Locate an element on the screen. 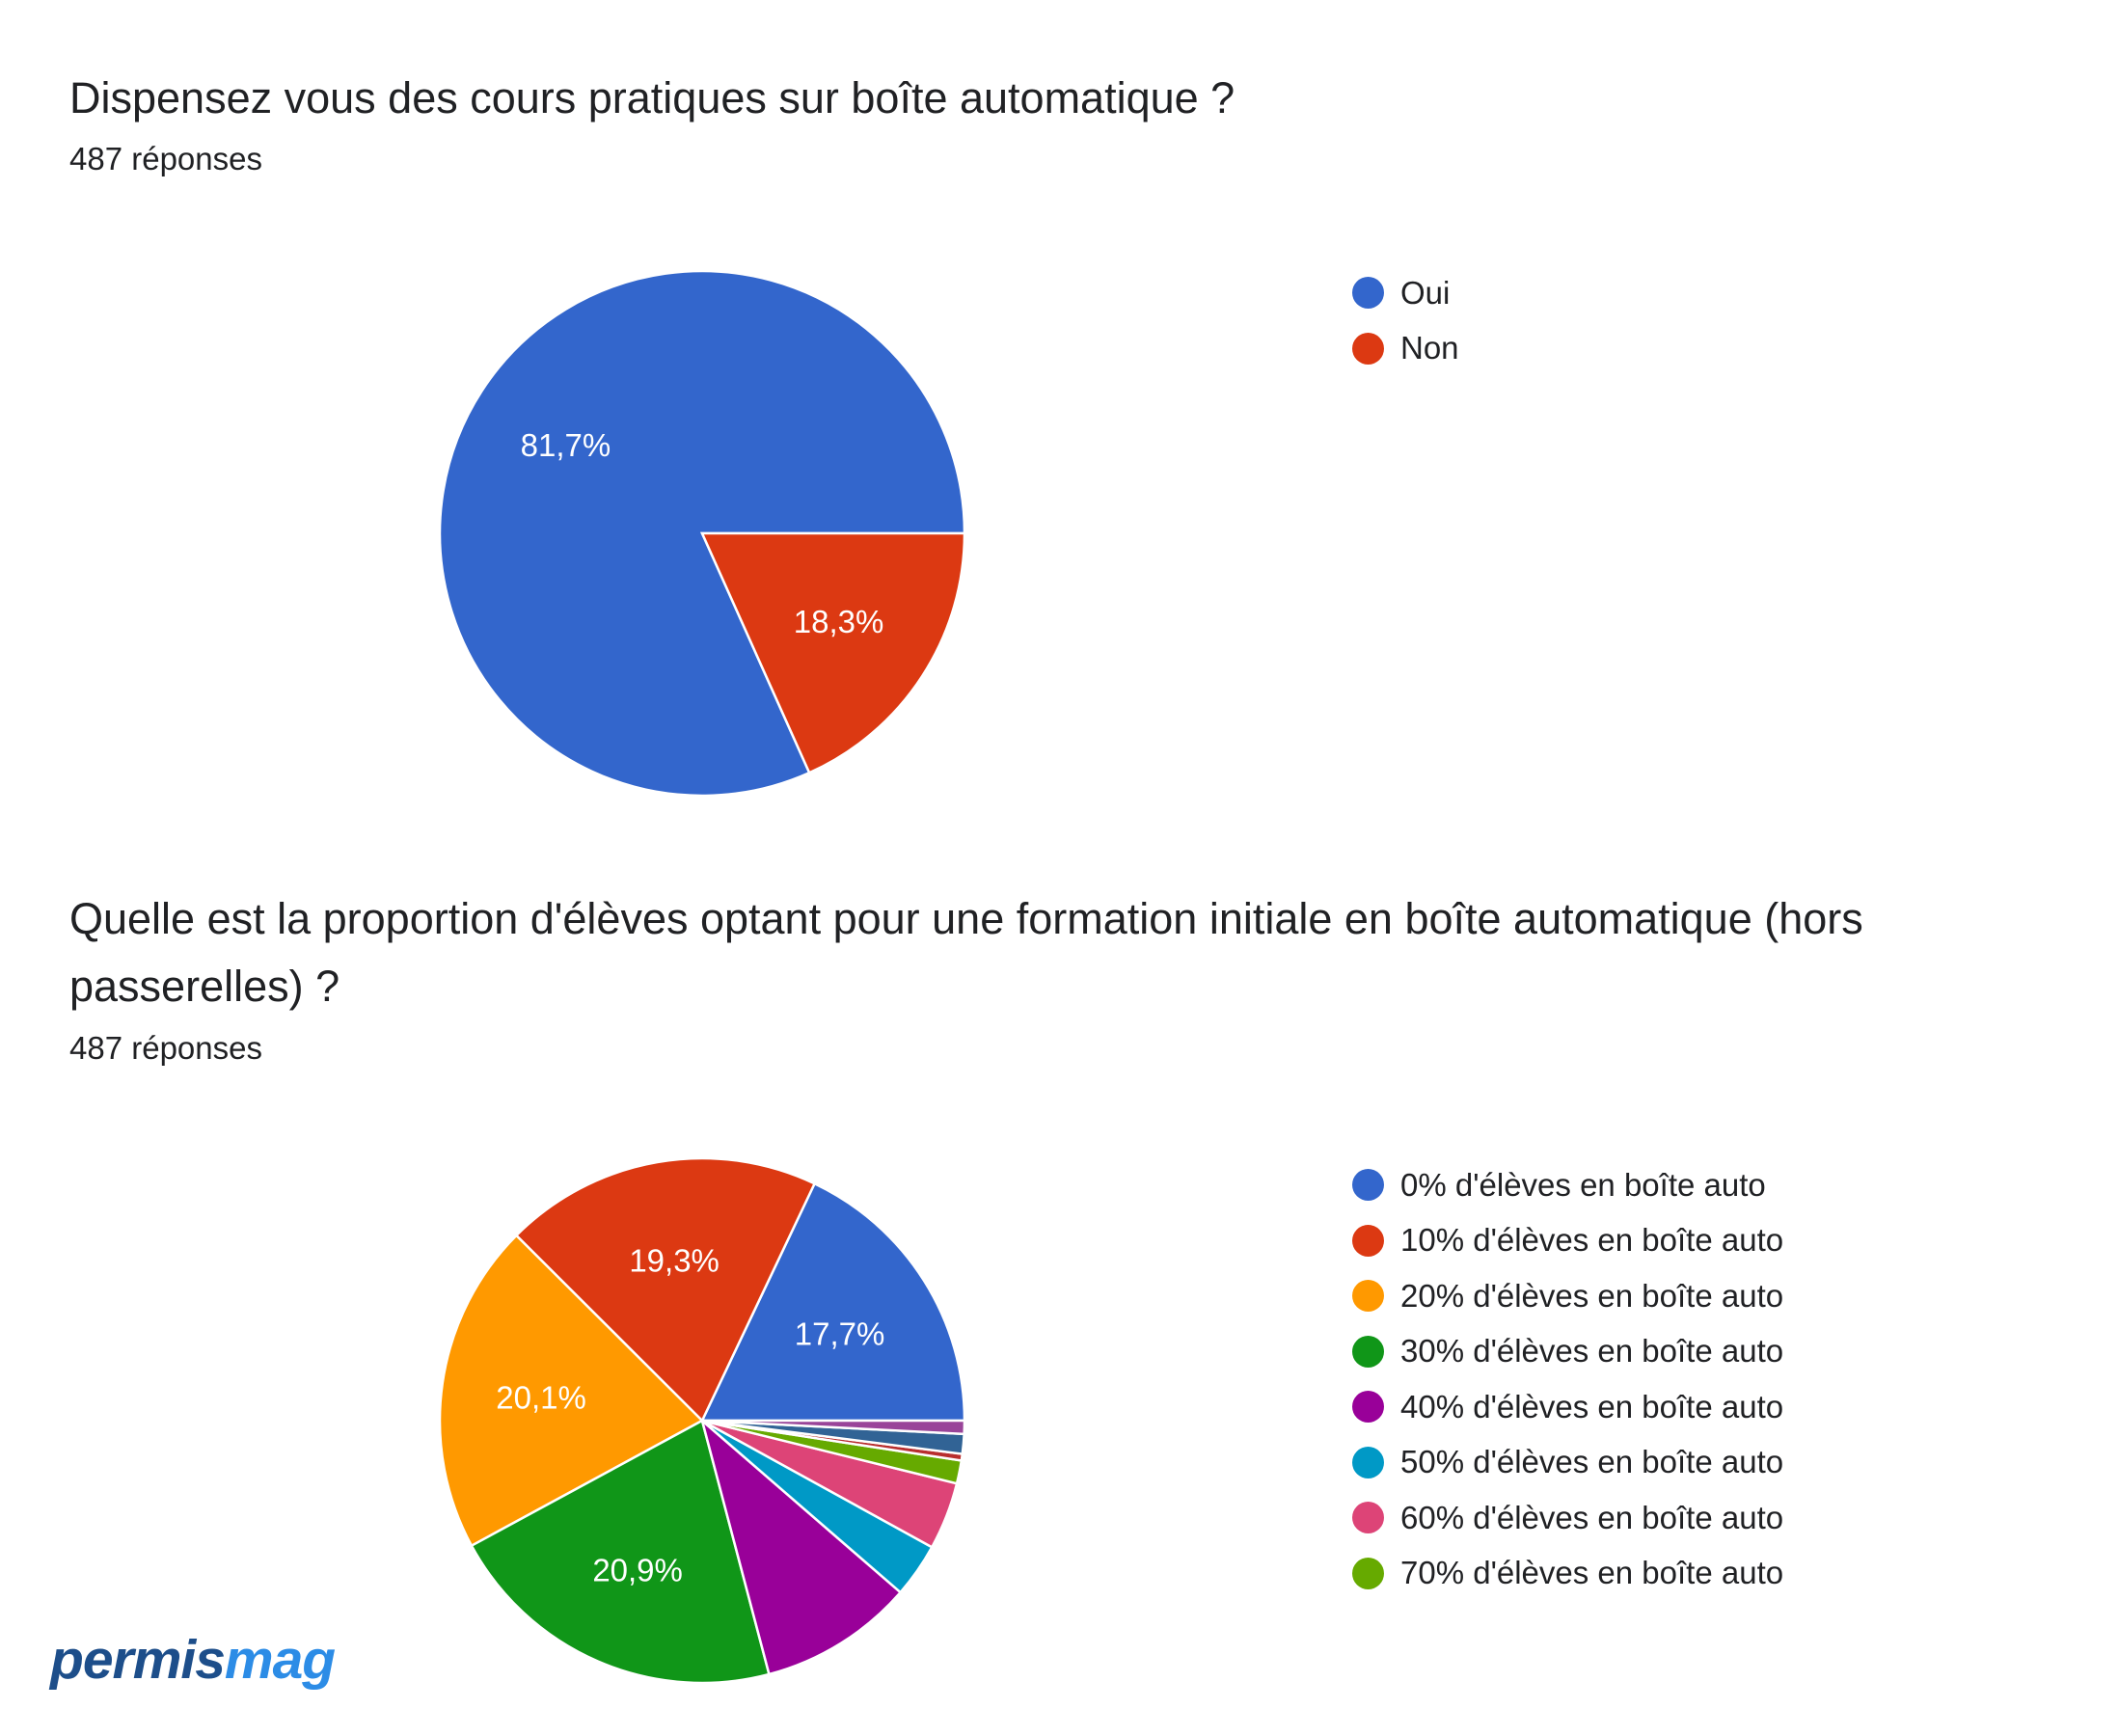 This screenshot has height=1736, width=2118. logo-part-mag: mag is located at coordinates (280, 1660).